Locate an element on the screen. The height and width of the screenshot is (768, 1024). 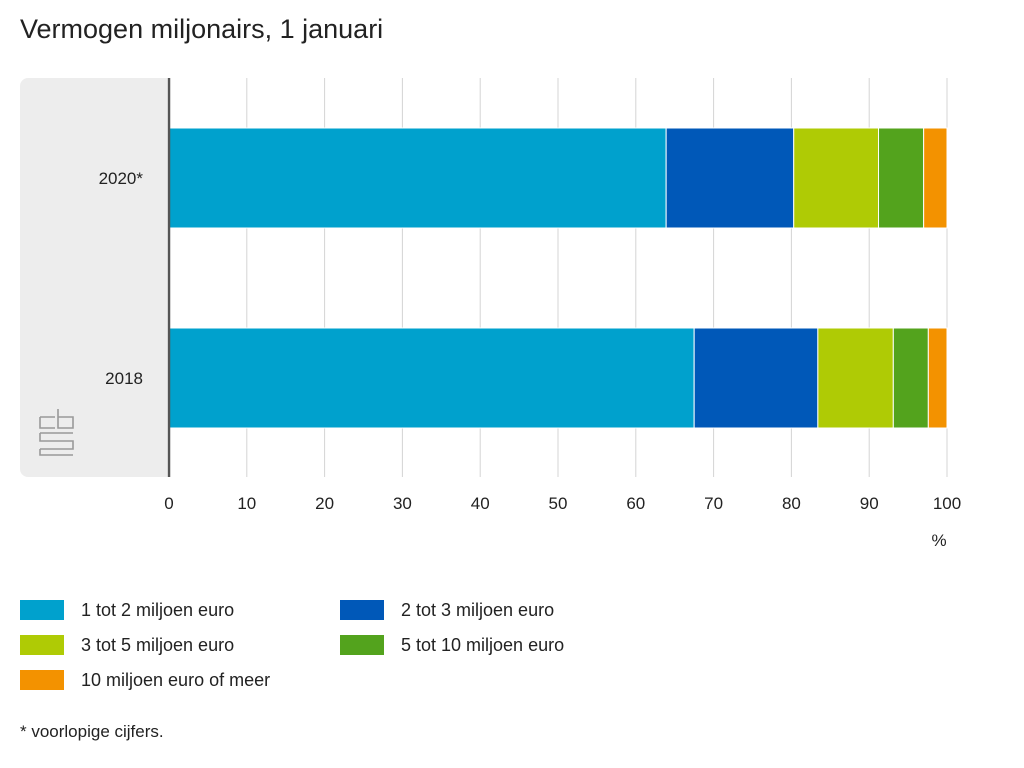
y-tick-label: 2018 is located at coordinates (124, 378).